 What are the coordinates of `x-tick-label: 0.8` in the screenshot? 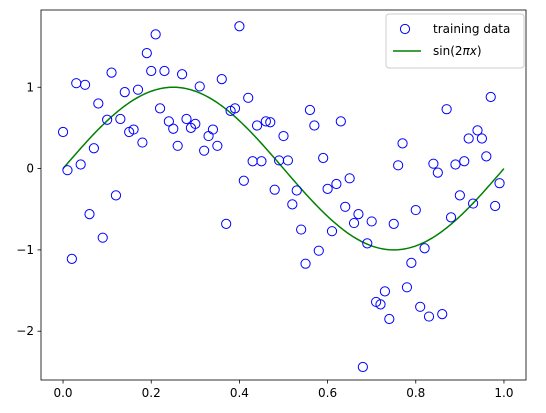 It's located at (415, 393).